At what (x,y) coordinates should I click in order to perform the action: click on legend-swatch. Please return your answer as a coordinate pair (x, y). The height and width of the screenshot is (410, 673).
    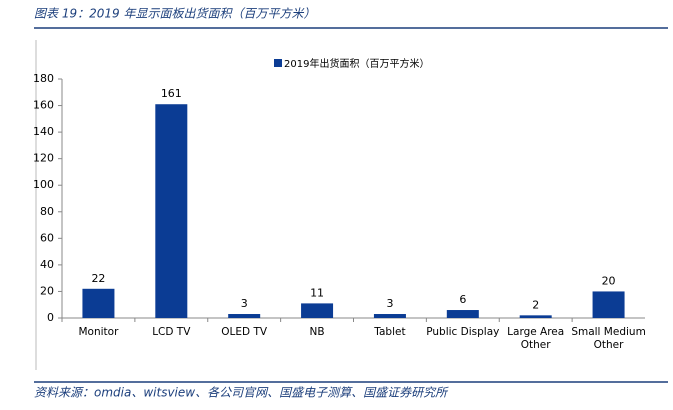
    Looking at the image, I should click on (278, 63).